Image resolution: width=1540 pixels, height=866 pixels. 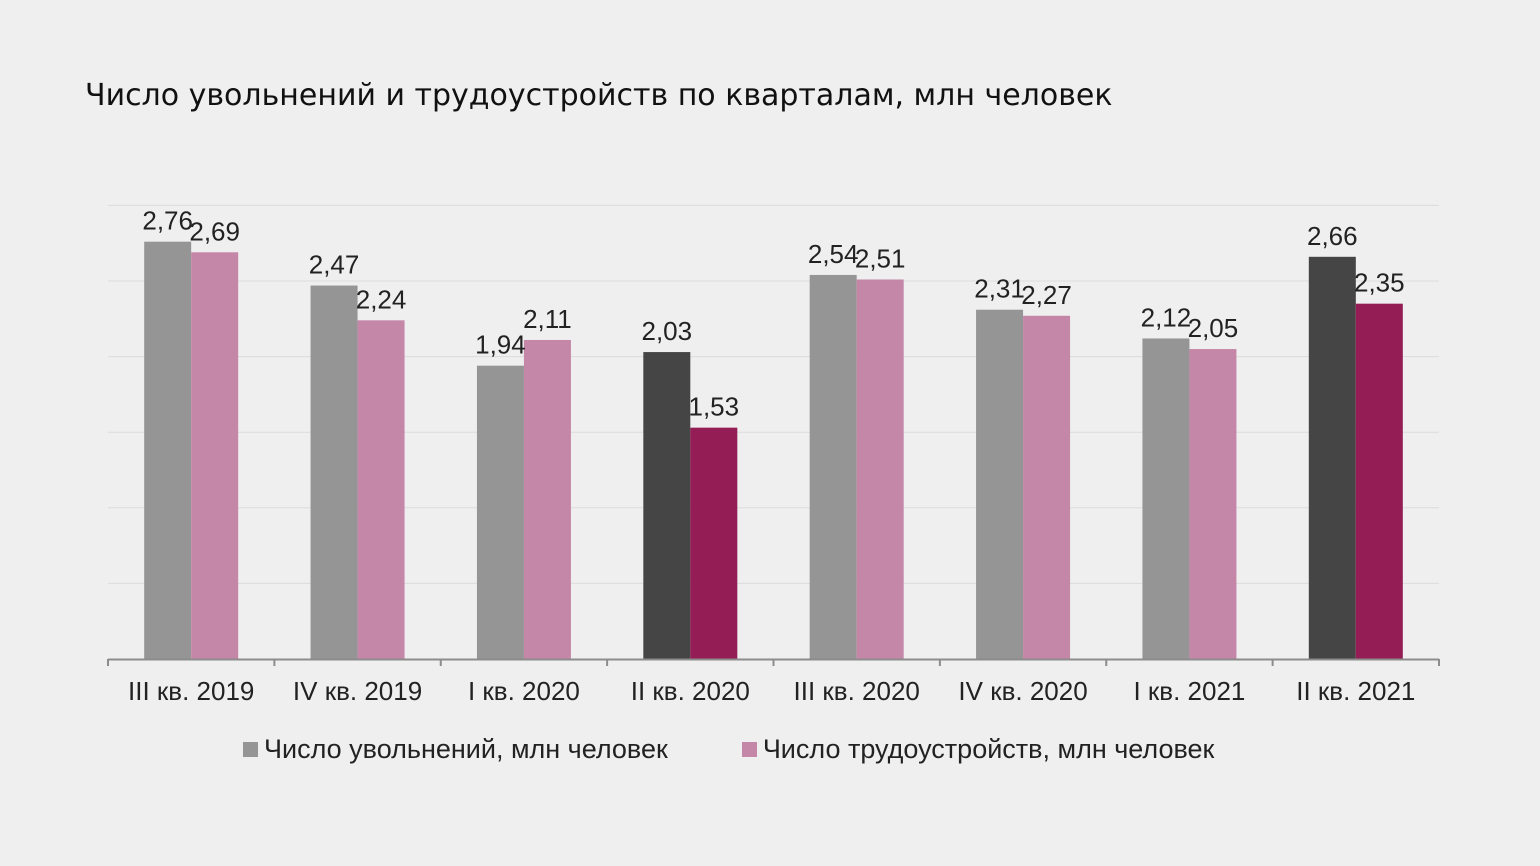 What do you see at coordinates (999, 289) in the screenshot?
I see `value-label-dismissals: 2,31` at bounding box center [999, 289].